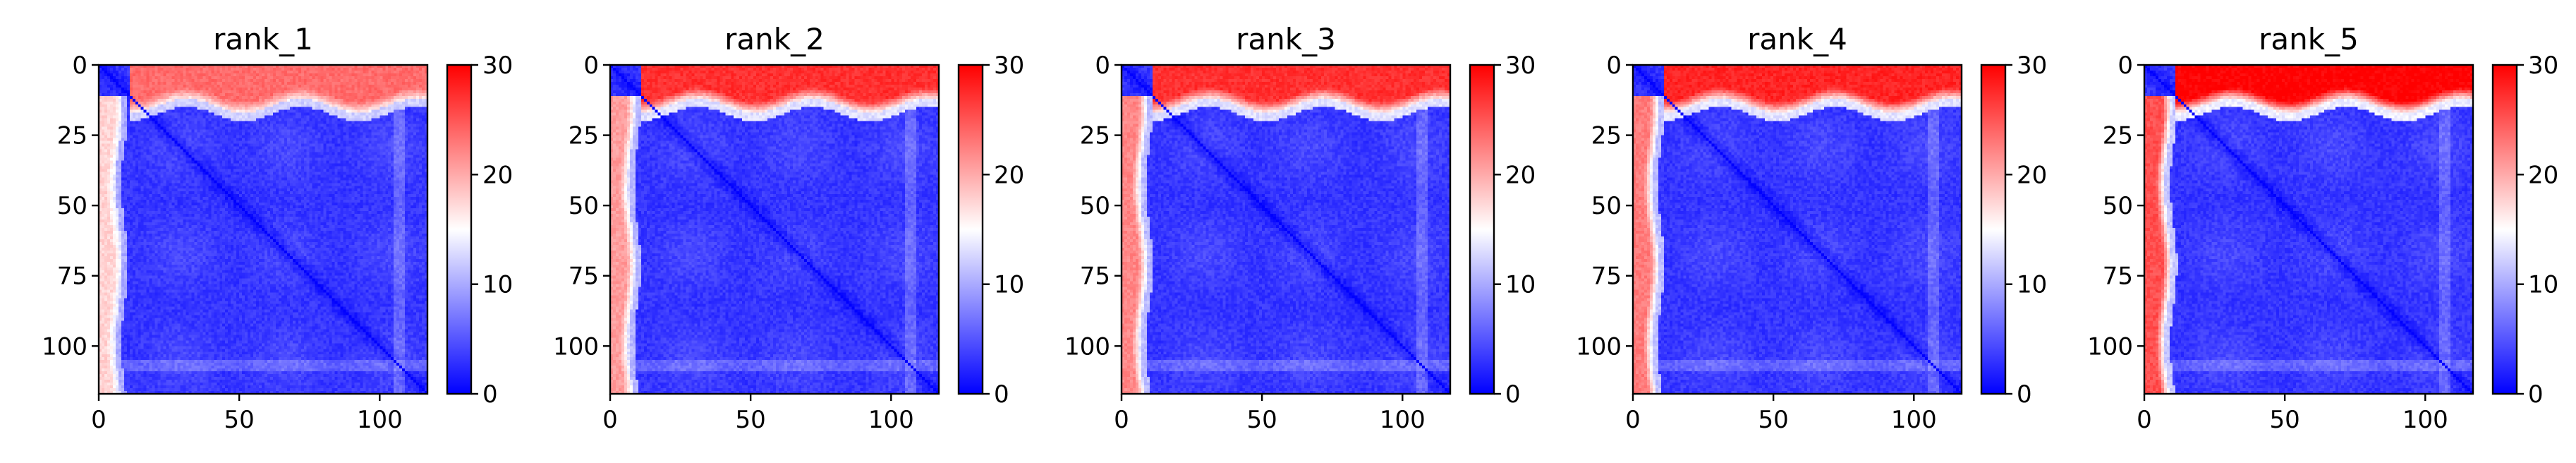  What do you see at coordinates (263, 39) in the screenshot?
I see `panel-title: rank_1` at bounding box center [263, 39].